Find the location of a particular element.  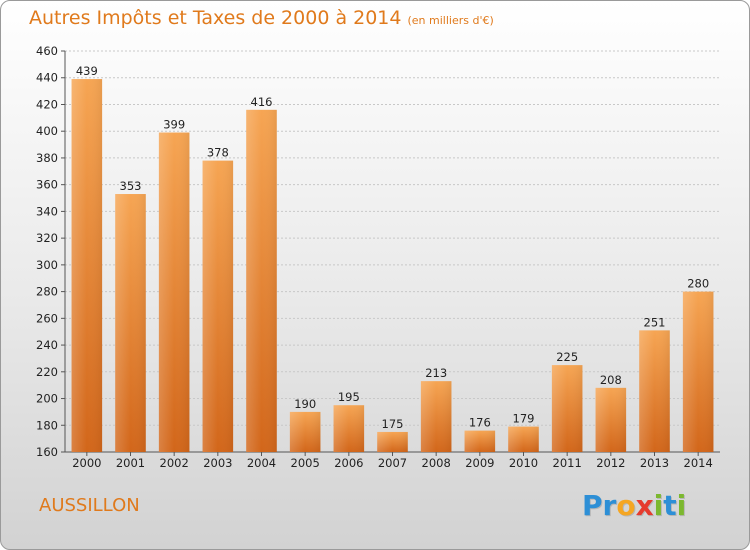

y-tick-label: 400 is located at coordinates (47, 131).